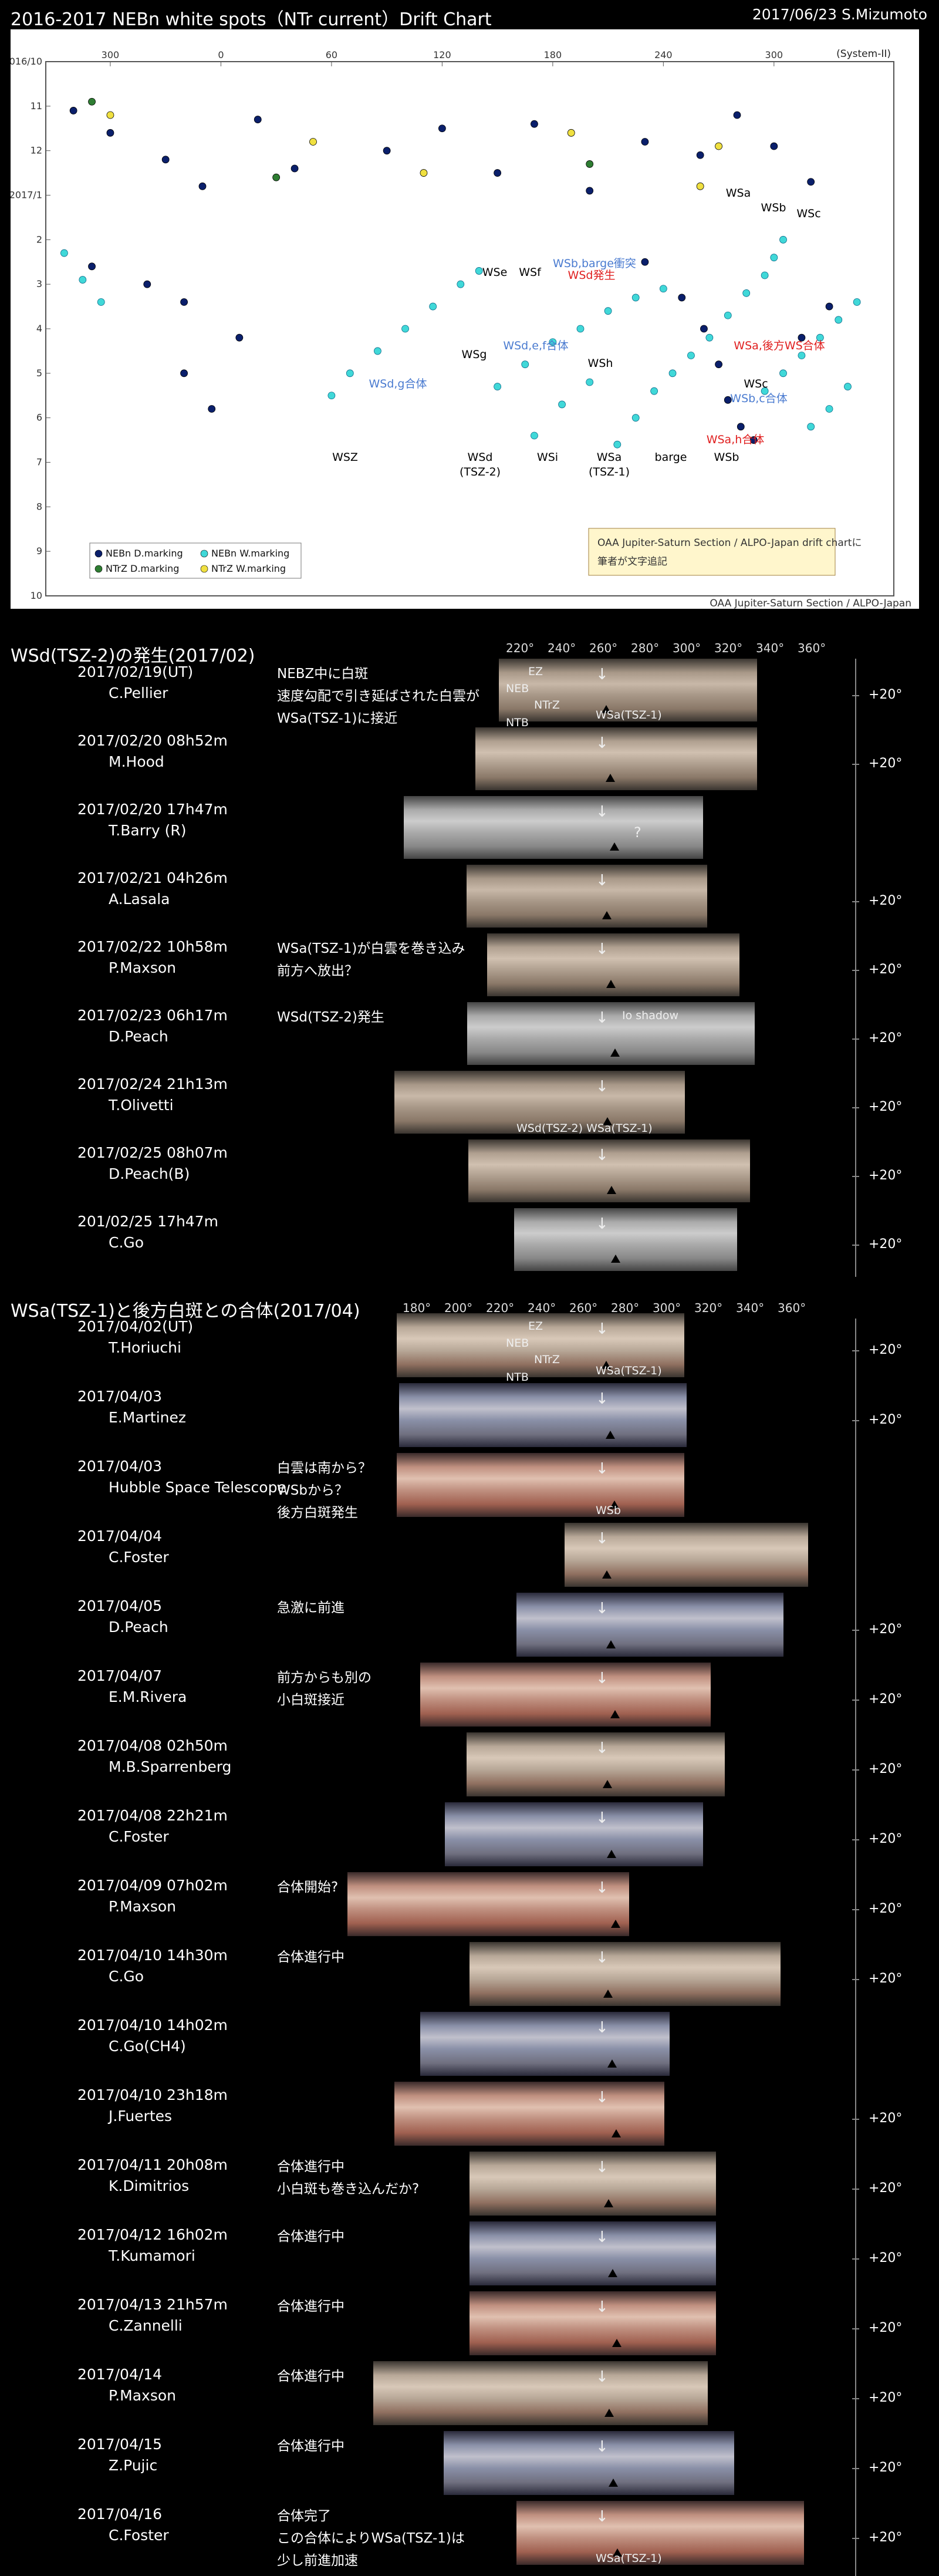  I want to click on y-tick-label: 2016/10, so click(27, 61).